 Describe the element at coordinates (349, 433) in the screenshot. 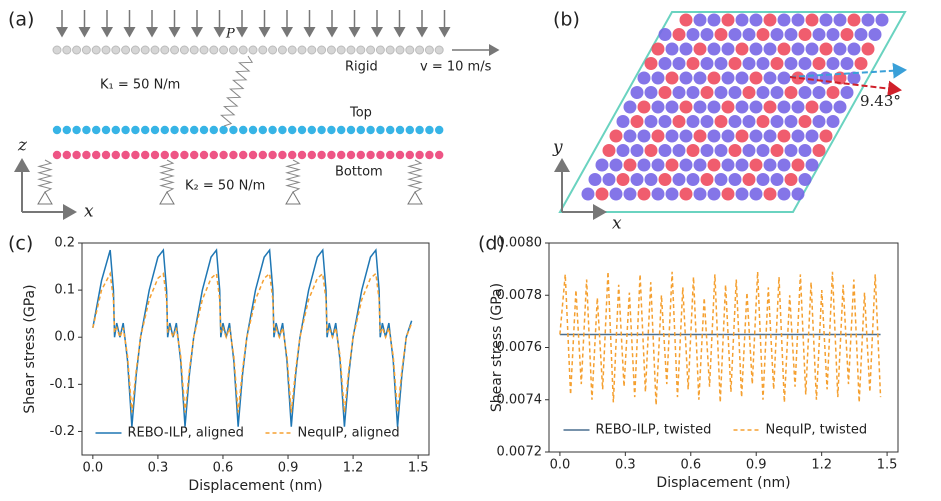

I see `legend-label: NequIP, aligned` at that location.